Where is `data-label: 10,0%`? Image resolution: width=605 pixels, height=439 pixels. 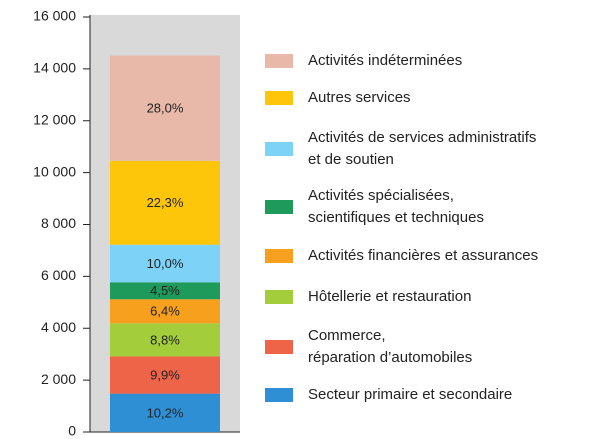
data-label: 10,0% is located at coordinates (165, 263).